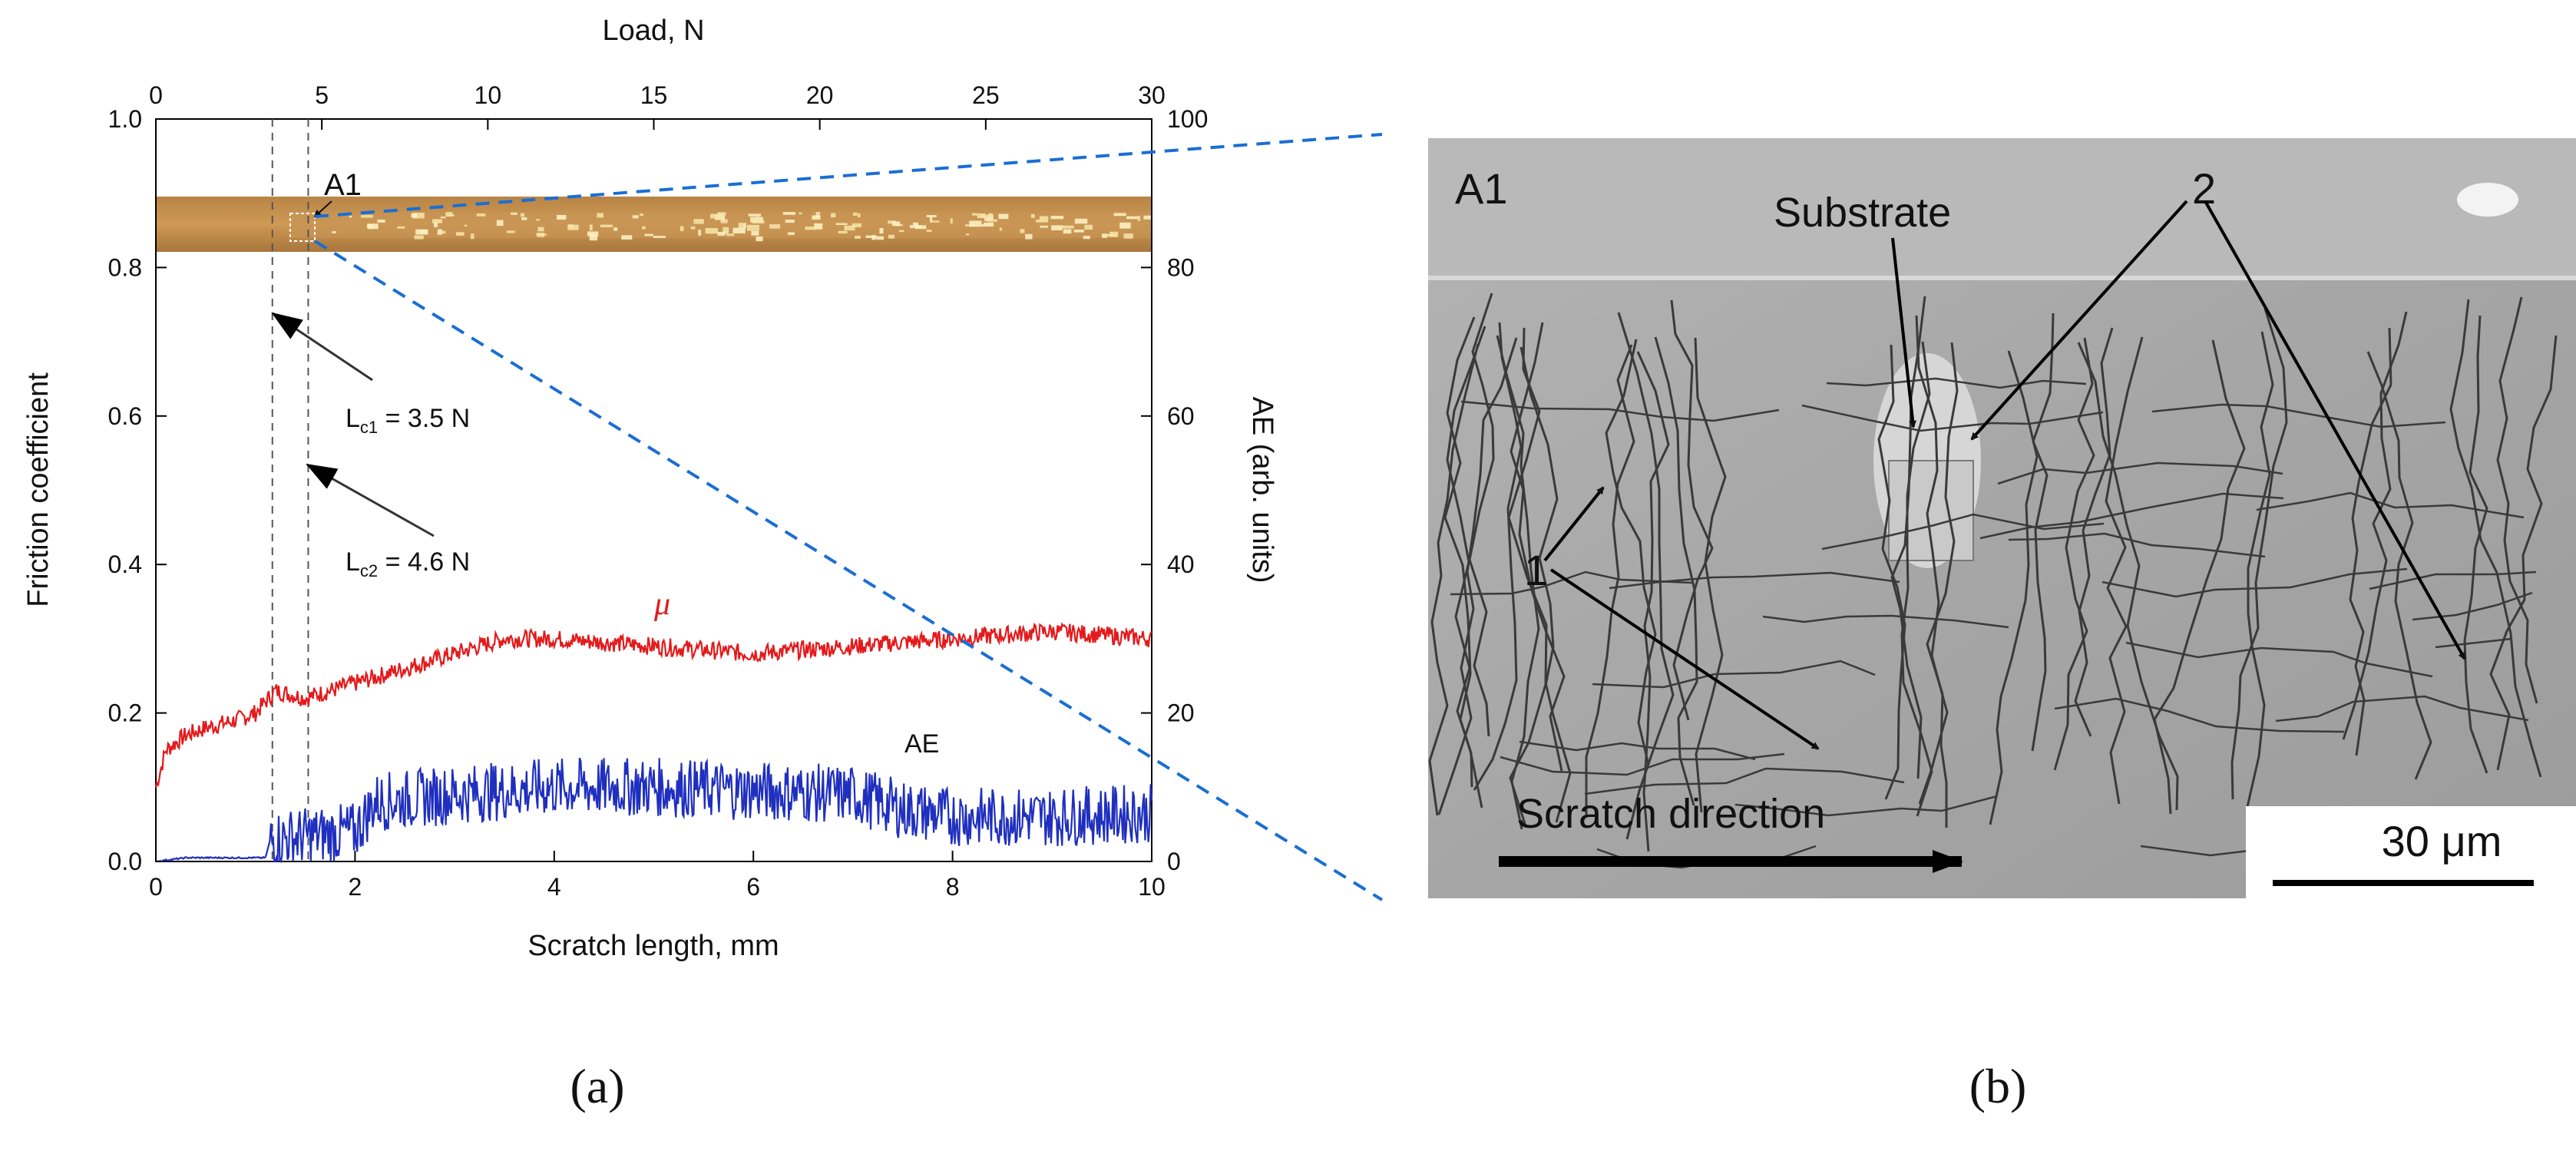 Image resolution: width=2576 pixels, height=1154 pixels. Describe the element at coordinates (753, 887) in the screenshot. I see `x-tick-label: 6` at that location.